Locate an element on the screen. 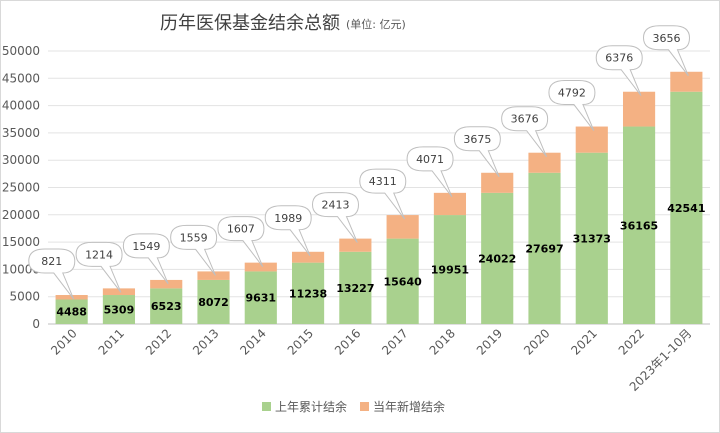 The image size is (720, 433). y-tick-label: 15000 is located at coordinates (21, 242).